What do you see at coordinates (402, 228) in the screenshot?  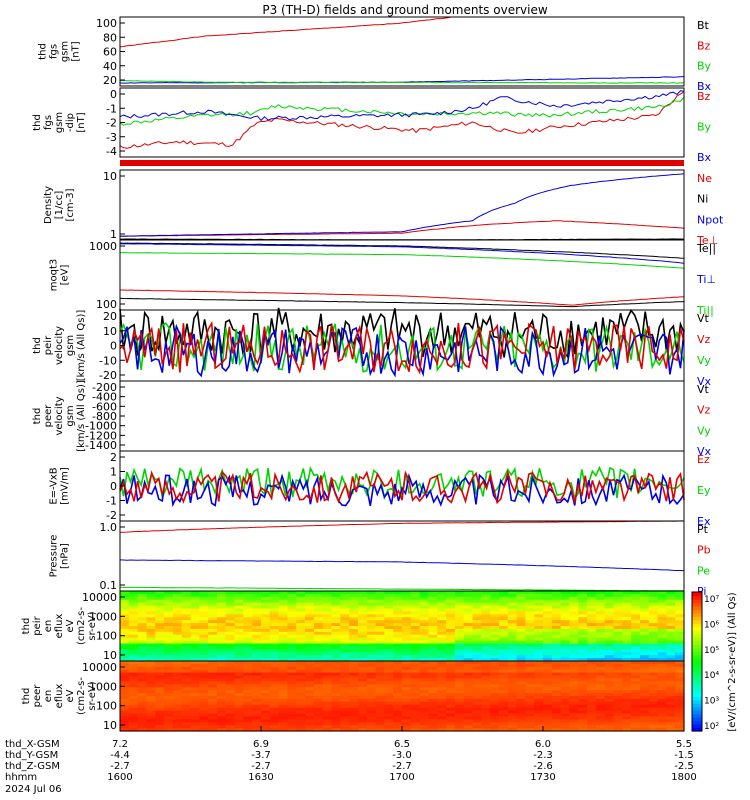 I see `series-ne` at bounding box center [402, 228].